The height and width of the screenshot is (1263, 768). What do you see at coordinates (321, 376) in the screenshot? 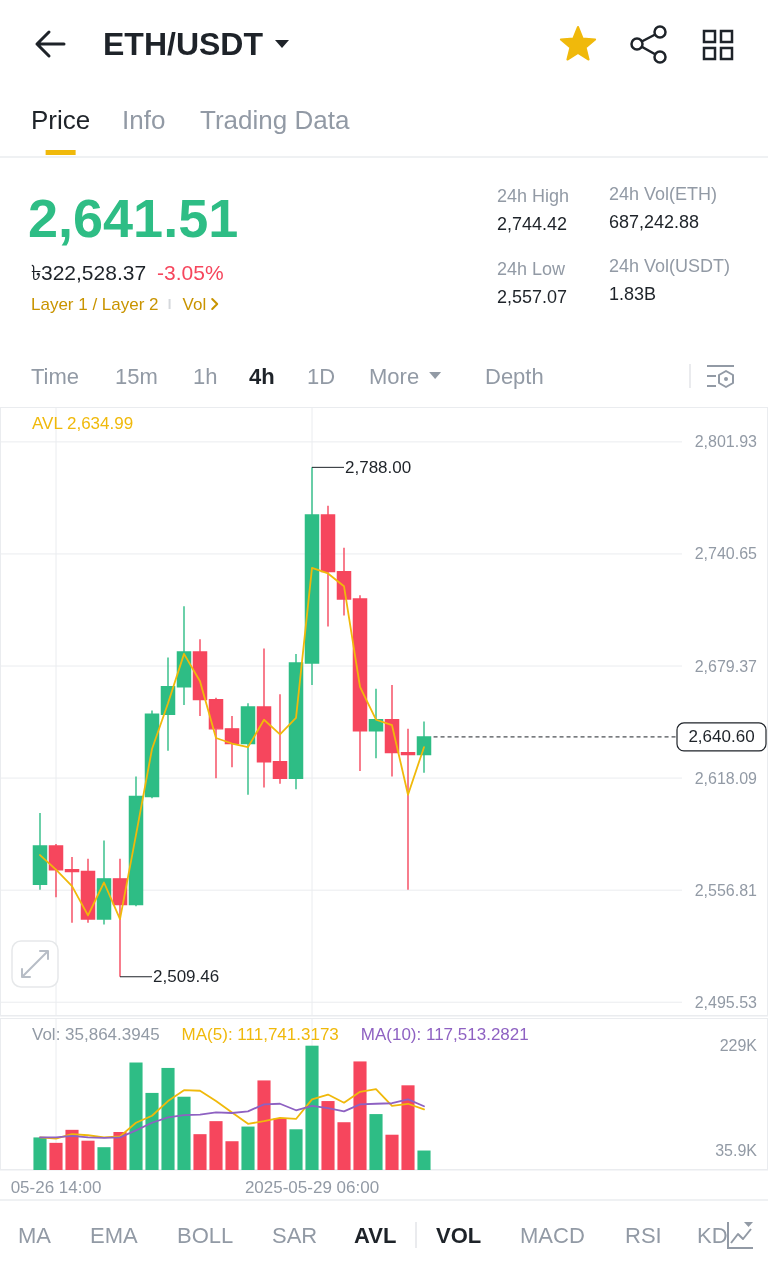
I see `text: 1D` at bounding box center [321, 376].